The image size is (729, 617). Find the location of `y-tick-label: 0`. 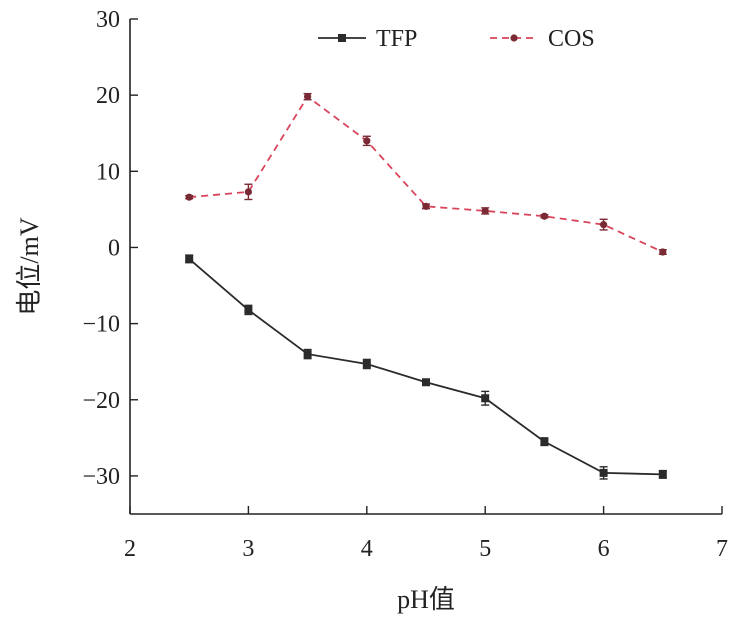

y-tick-label: 0 is located at coordinates (114, 248).